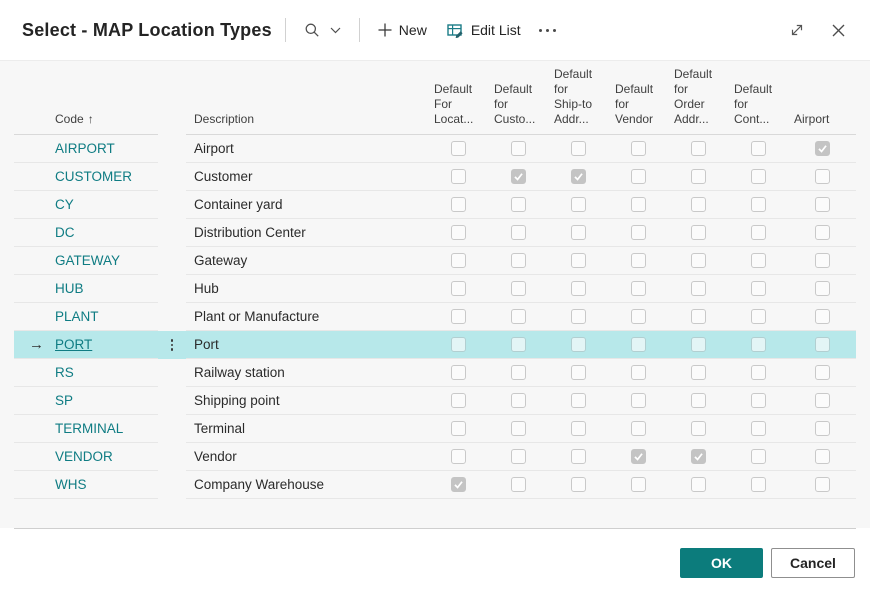  Describe the element at coordinates (813, 562) in the screenshot. I see `cancel-button: Cancel` at that location.